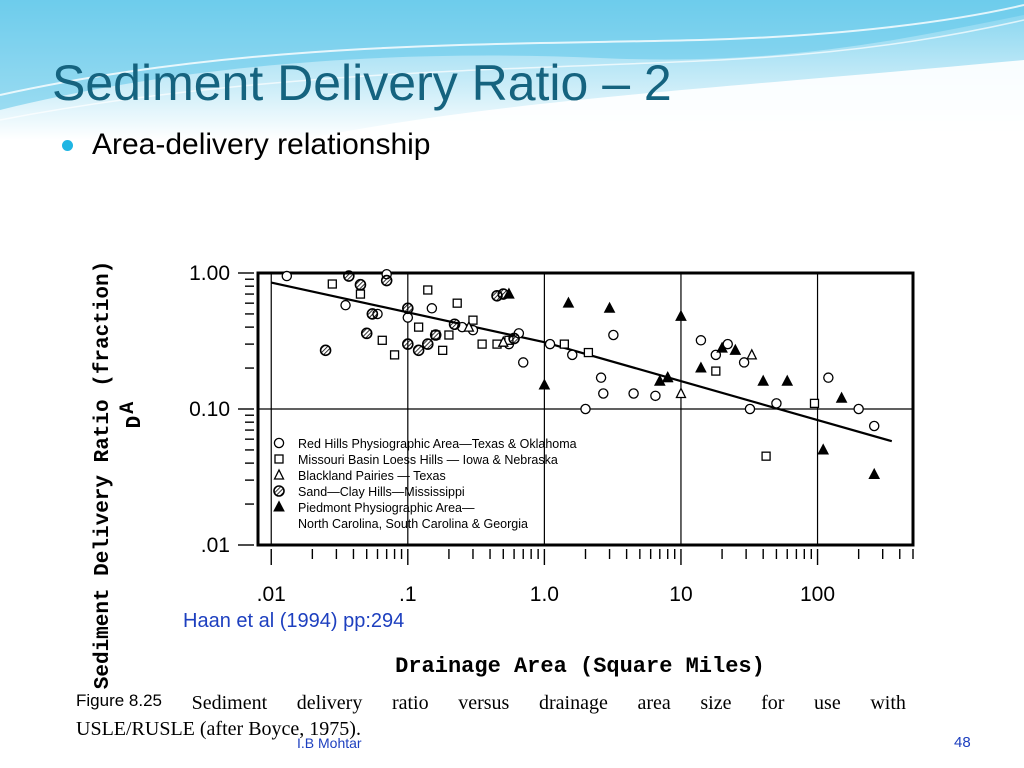  Describe the element at coordinates (962, 742) in the screenshot. I see `page-number: 48` at that location.